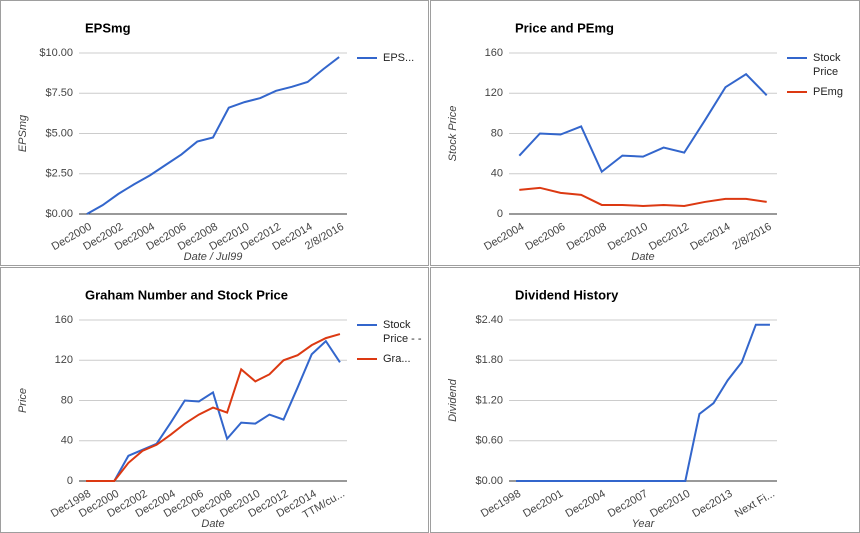  I want to click on legend-entry: Stock Price - -, so click(392, 332).